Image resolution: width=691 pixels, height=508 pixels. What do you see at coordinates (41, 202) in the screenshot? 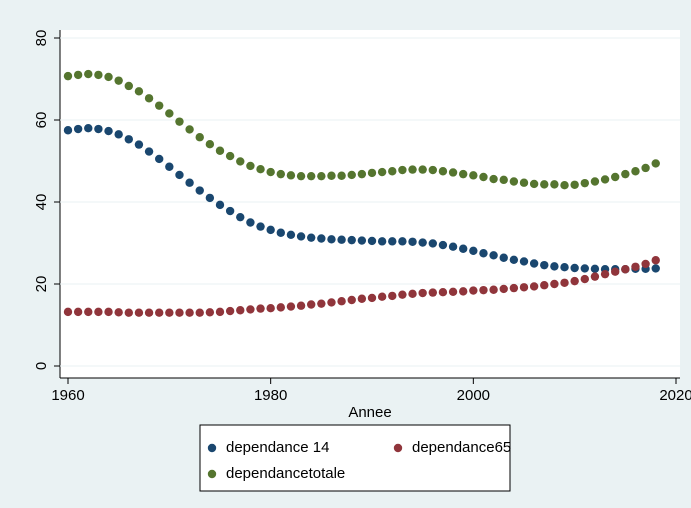
I see `y-tick-label: 40` at bounding box center [41, 202].